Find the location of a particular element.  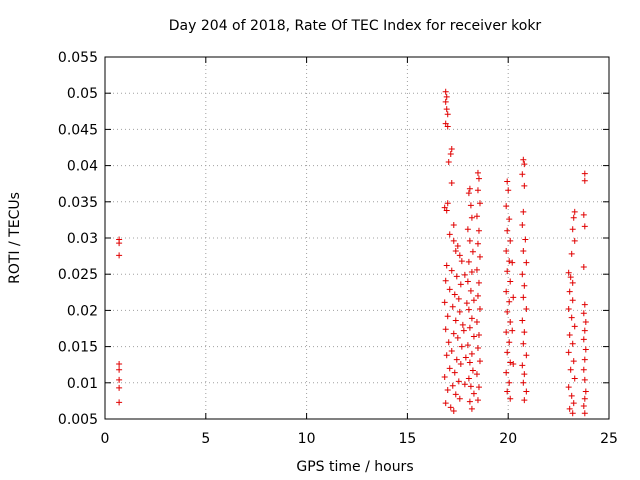

y-tick-label: 0.055 is located at coordinates (78, 58).